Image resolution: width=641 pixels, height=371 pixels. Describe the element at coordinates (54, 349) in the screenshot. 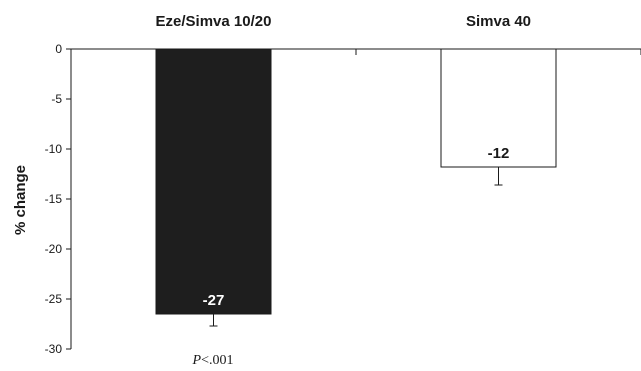

I see `y-tick-label: -30` at that location.